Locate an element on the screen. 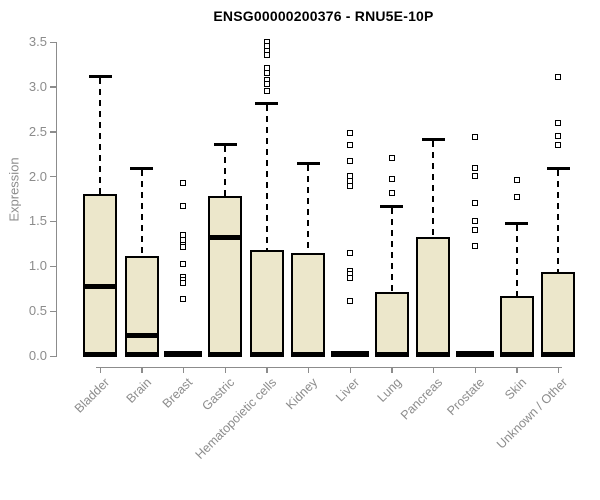 The height and width of the screenshot is (500, 600). y-tick-label: 2.5 is located at coordinates (37, 131).